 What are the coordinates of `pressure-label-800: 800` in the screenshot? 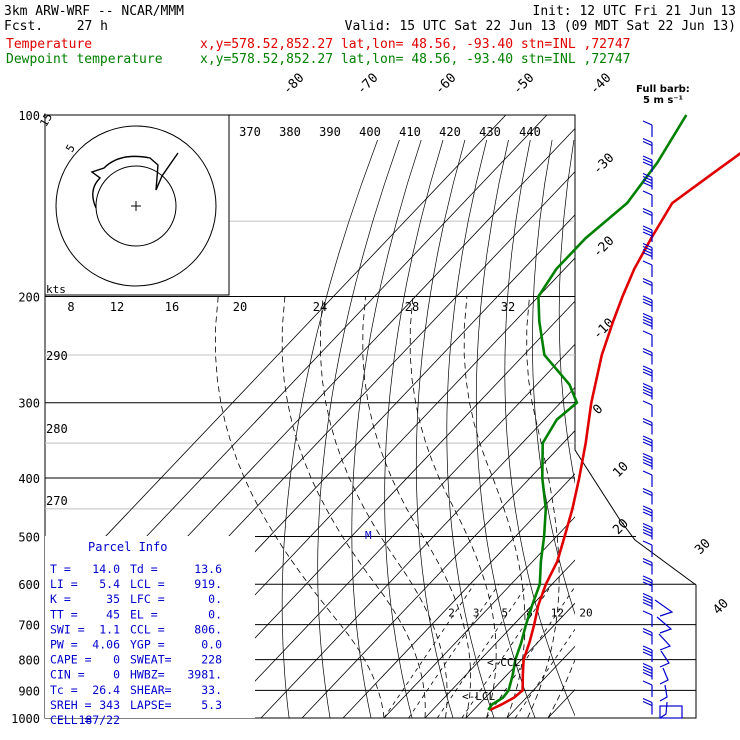 It's located at (29, 661).